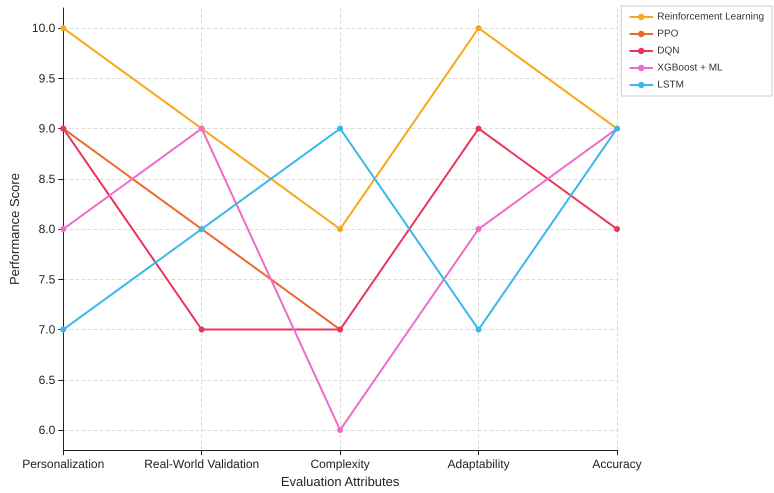 This screenshot has width=774, height=493. I want to click on x-tick-label: Personalization, so click(63, 464).